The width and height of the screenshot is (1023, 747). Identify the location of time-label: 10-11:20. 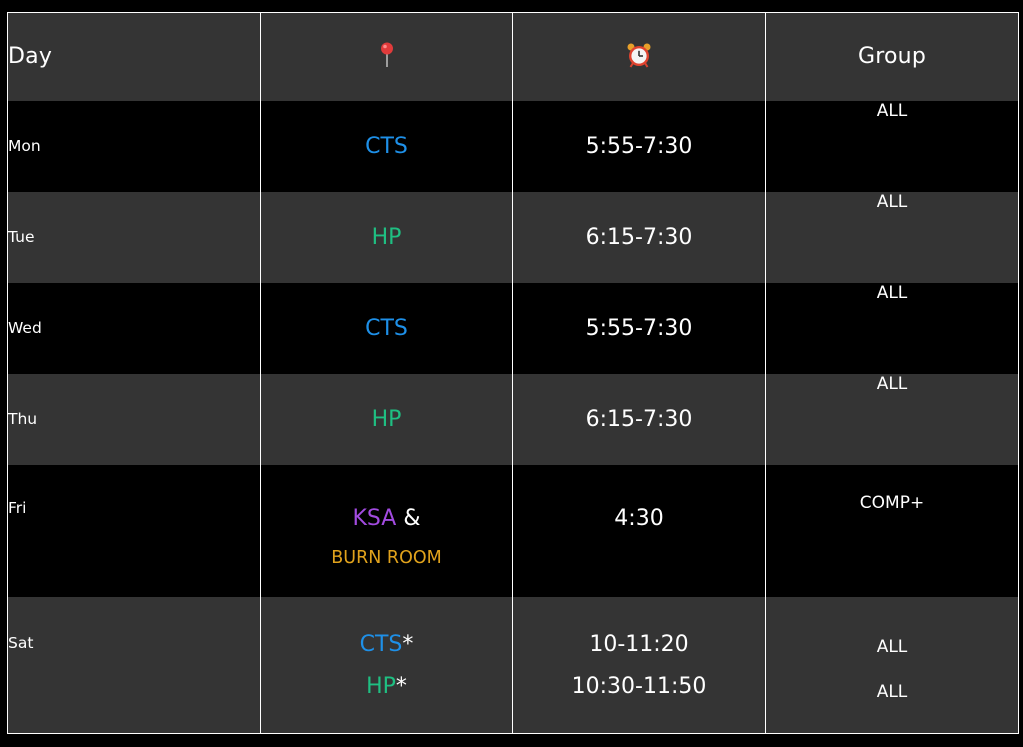
(639, 644).